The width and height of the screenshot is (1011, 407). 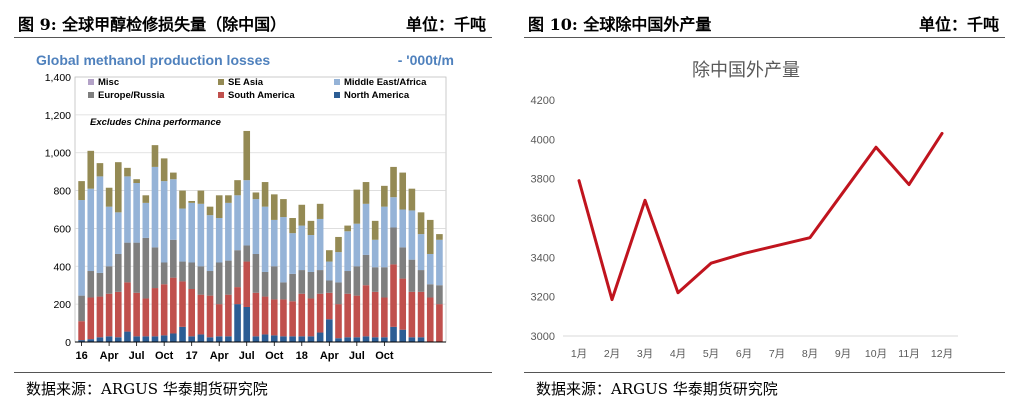 I want to click on figure-10-top-rule, so click(x=764, y=37).